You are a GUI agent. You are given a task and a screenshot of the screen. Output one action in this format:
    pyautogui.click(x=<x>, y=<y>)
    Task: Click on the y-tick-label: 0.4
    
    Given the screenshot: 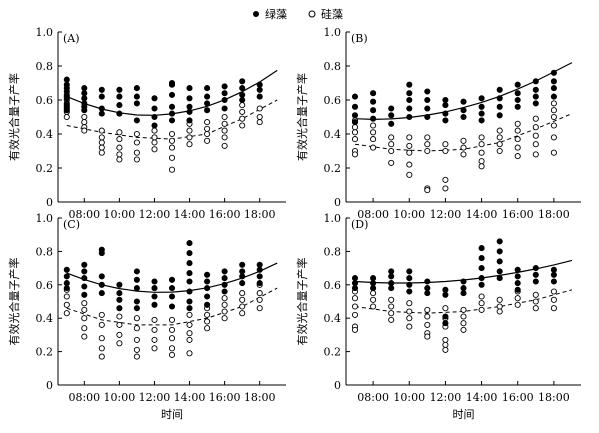 What is the action you would take?
    pyautogui.click(x=45, y=134)
    